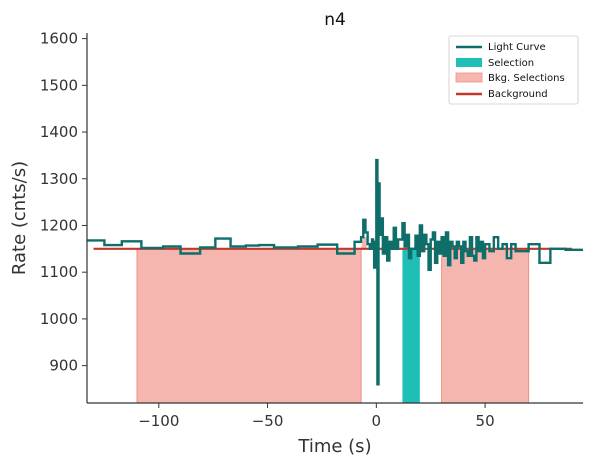 This screenshot has height=465, width=592. What do you see at coordinates (517, 47) in the screenshot?
I see `legend-label-light-curve: Light Curve` at bounding box center [517, 47].